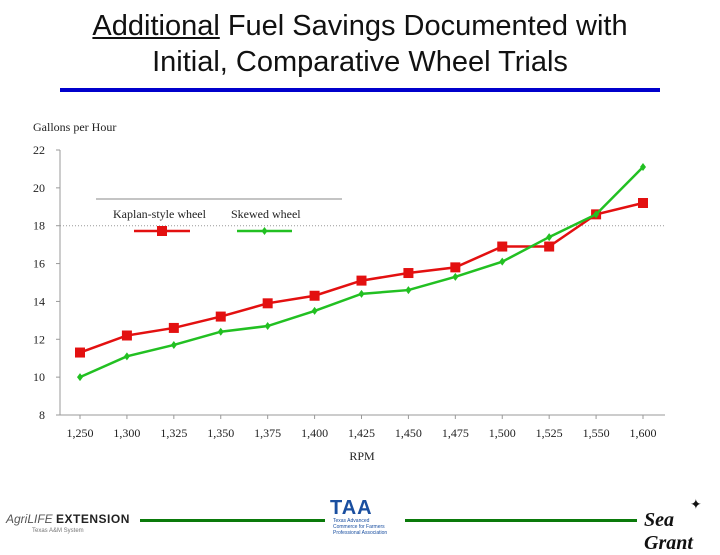 This screenshot has height=555, width=720. I want to click on x-tick-label: 1,400, so click(314, 433).